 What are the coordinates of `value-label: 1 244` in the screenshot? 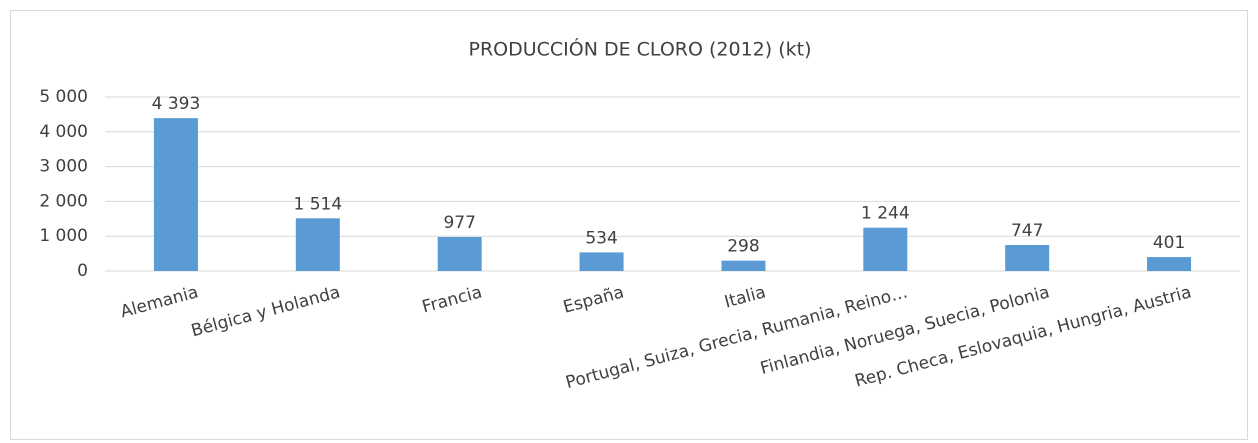 It's located at (885, 214).